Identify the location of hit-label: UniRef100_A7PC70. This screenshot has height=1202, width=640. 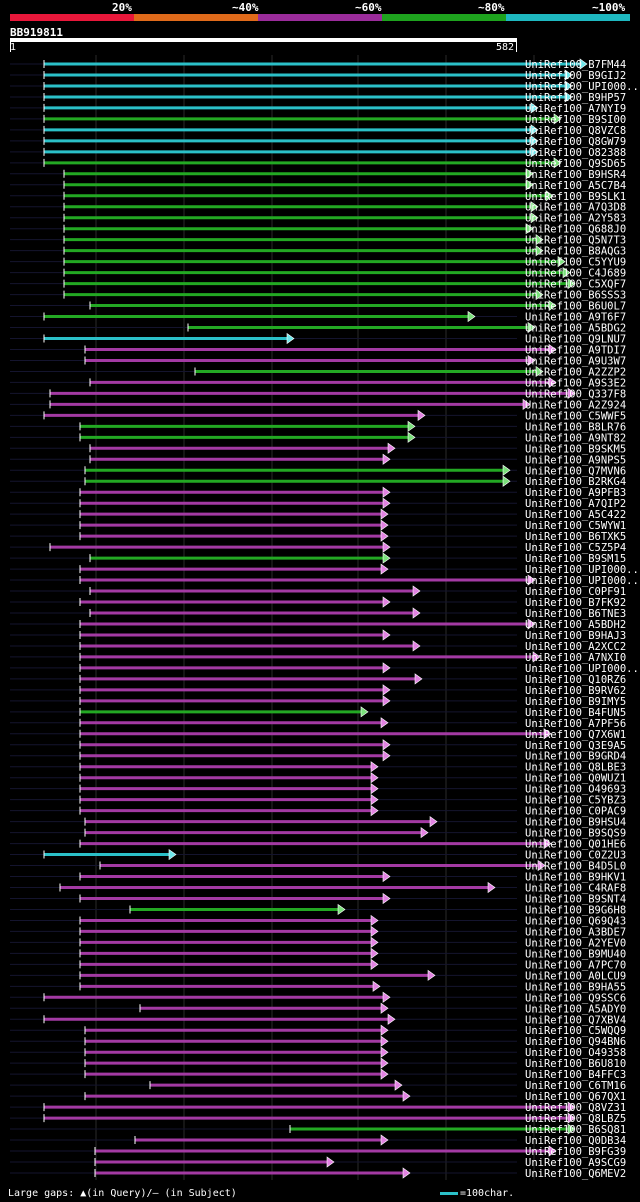
(575, 965).